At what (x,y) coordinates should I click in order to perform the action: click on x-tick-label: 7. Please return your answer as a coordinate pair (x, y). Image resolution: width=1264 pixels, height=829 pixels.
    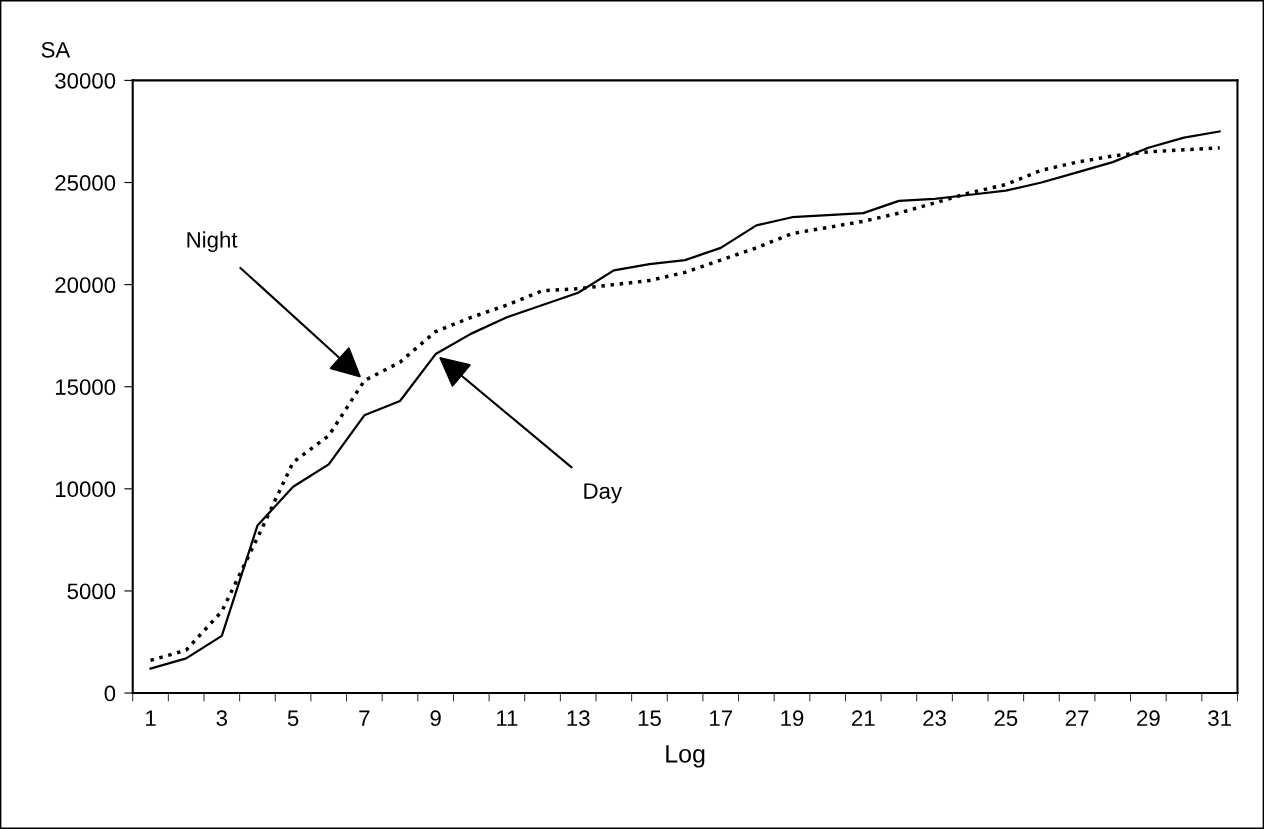
    Looking at the image, I should click on (364, 718).